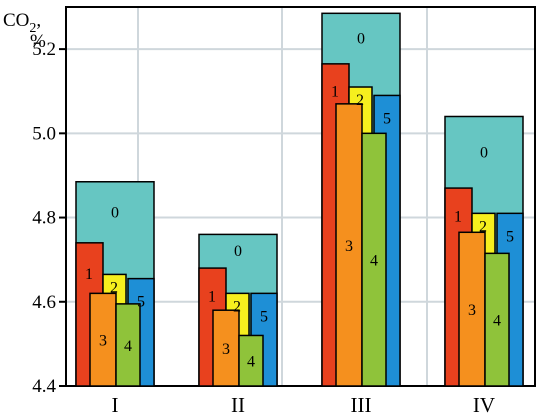  Describe the element at coordinates (44, 133) in the screenshot. I see `y-tick-label: 5.0` at that location.